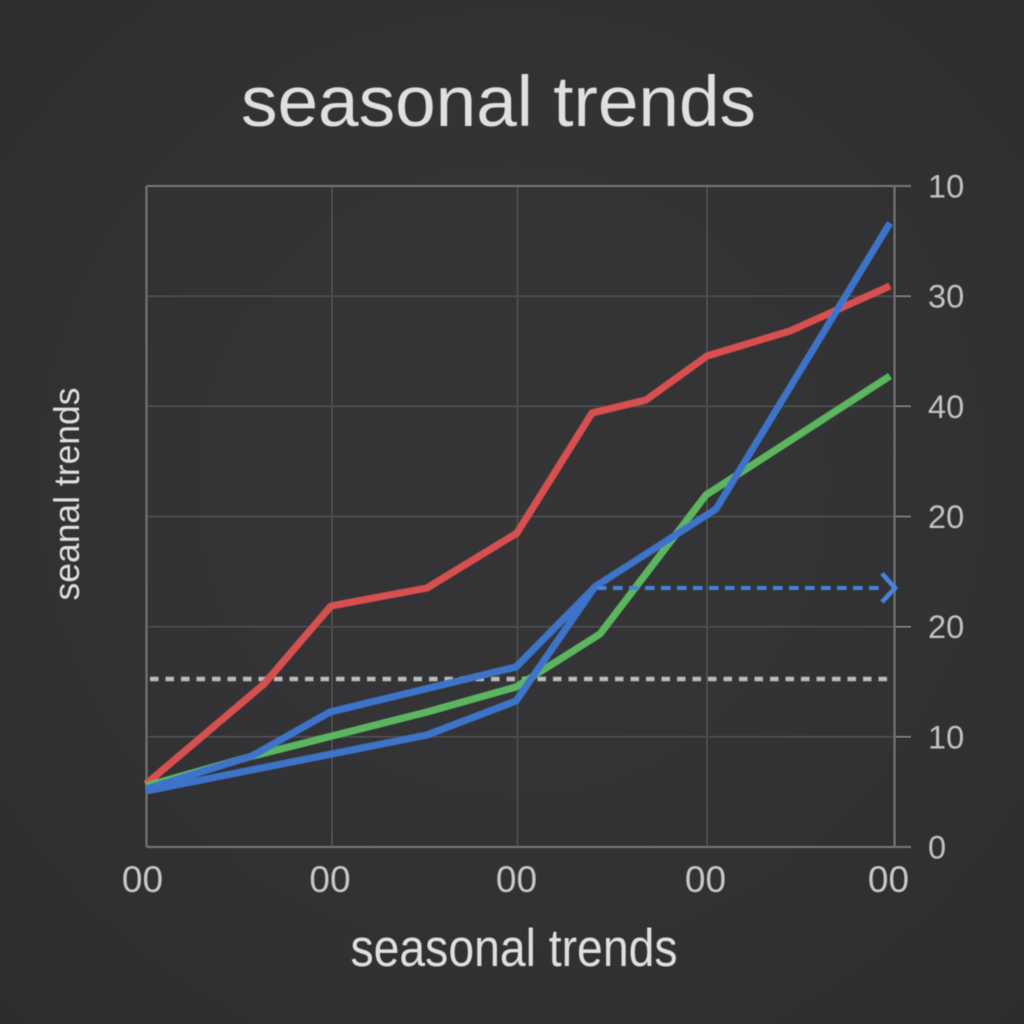  I want to click on svg-text: 0, so click(937, 848).